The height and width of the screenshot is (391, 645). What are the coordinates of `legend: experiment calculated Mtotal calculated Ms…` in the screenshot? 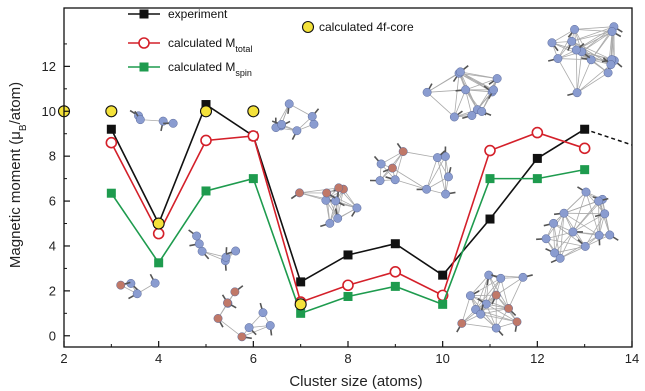 It's located at (271, 42).